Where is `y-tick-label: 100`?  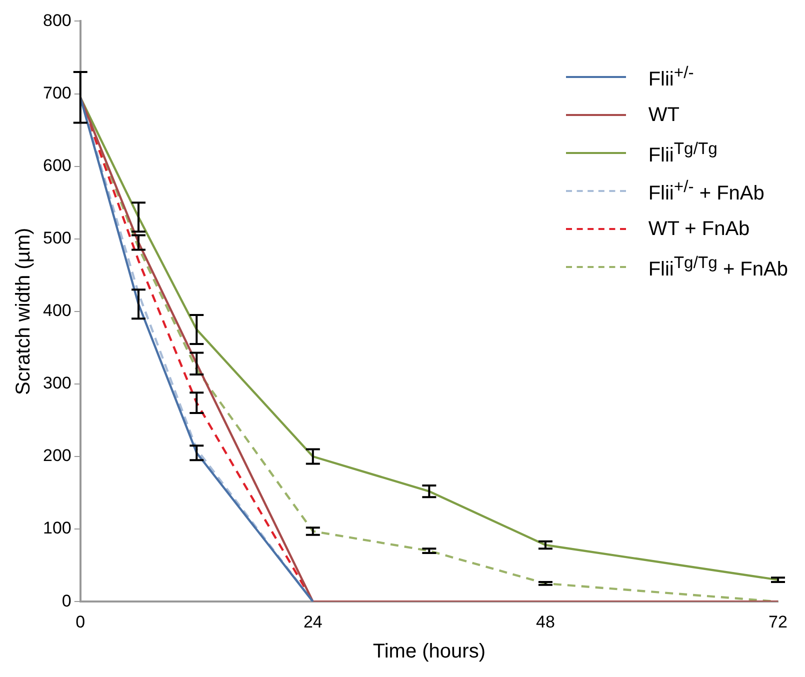
y-tick-label: 100 is located at coordinates (57, 528).